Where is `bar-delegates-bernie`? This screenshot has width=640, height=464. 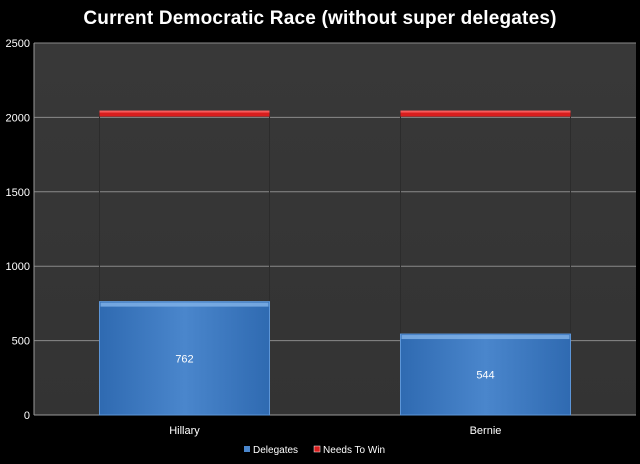
bar-delegates-bernie is located at coordinates (485, 374).